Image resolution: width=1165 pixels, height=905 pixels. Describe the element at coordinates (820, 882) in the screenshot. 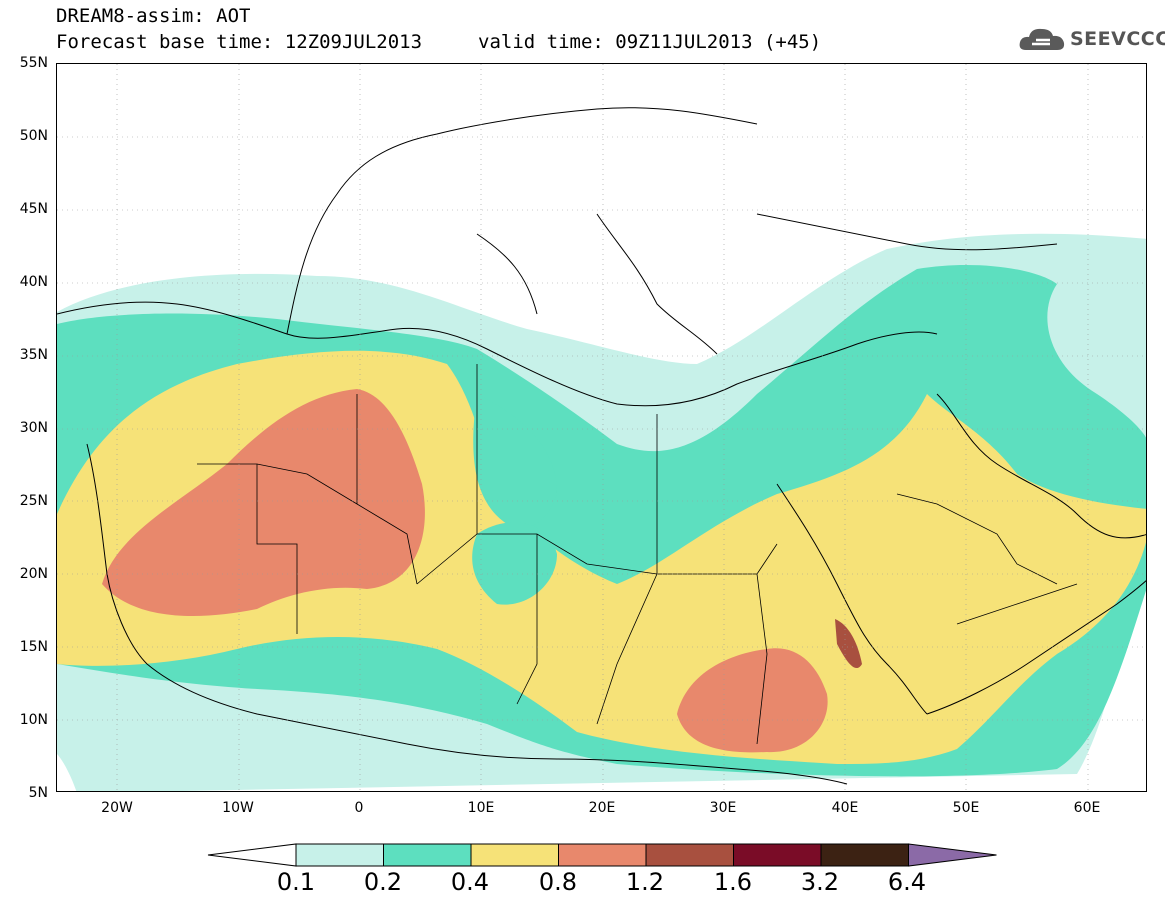

I see `colorbar-label: 3.2` at that location.